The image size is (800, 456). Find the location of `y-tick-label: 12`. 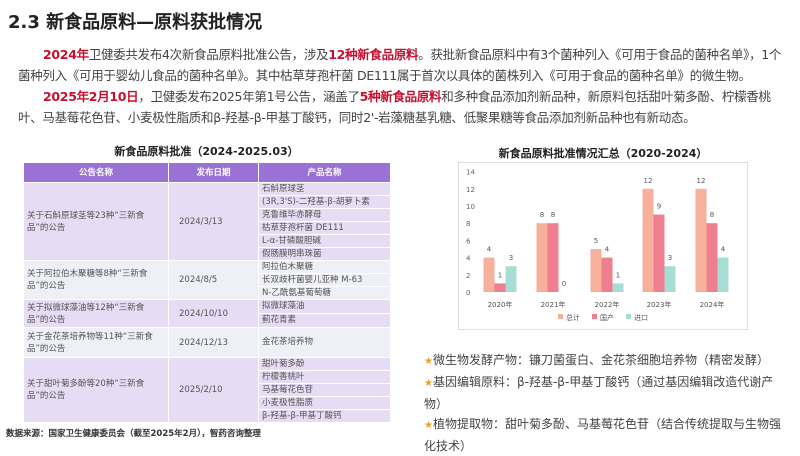

y-tick-label: 12 is located at coordinates (470, 190).